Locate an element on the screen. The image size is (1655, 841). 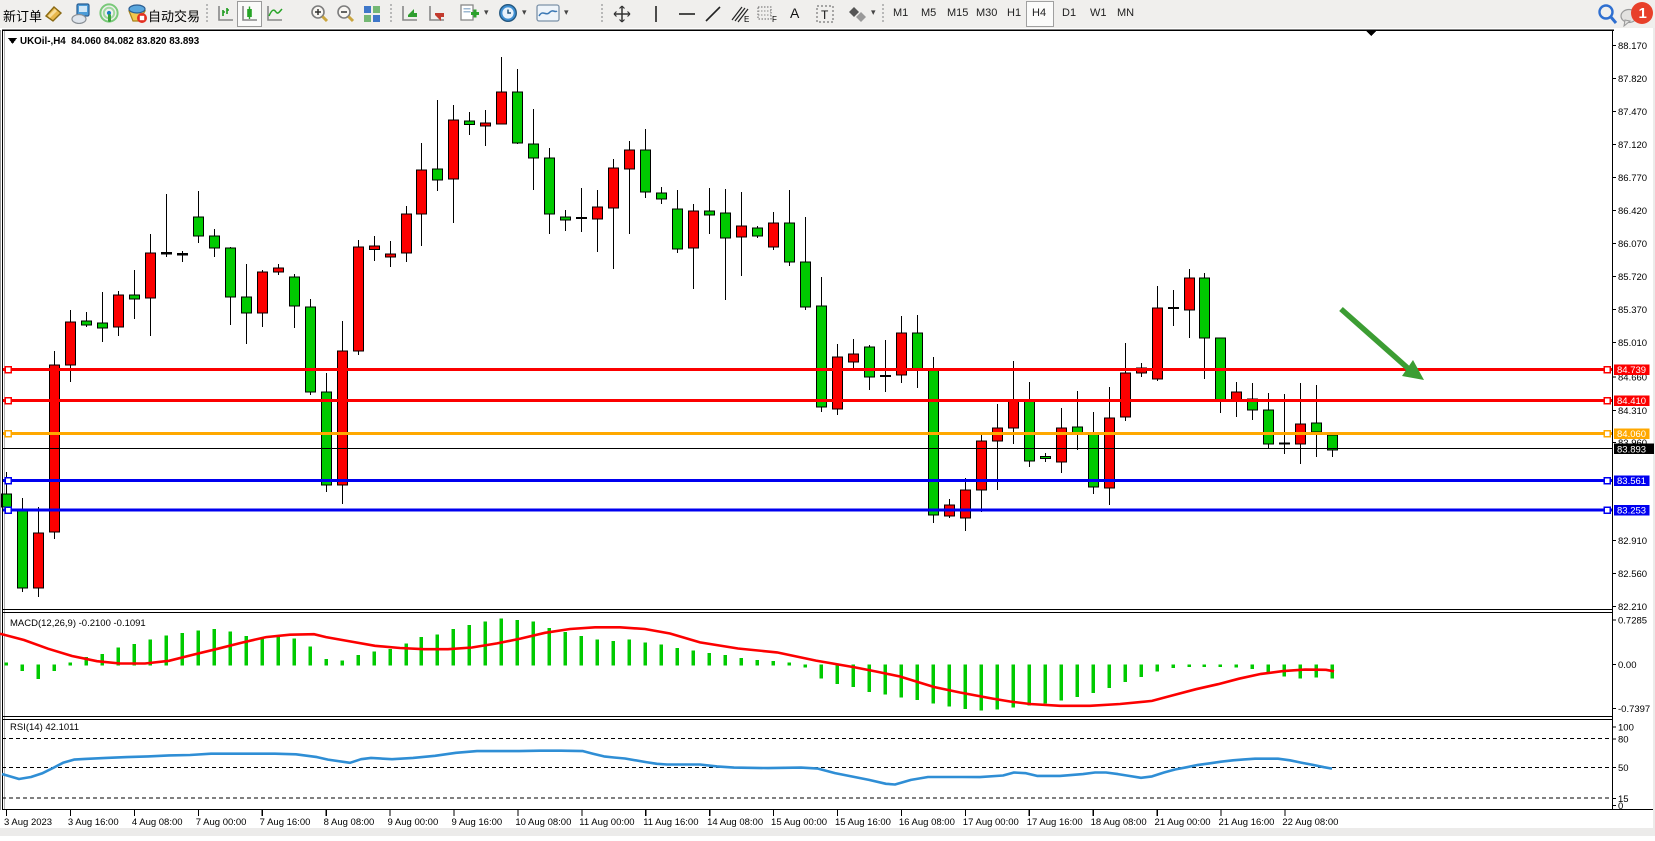
svg-text: 9 Aug 16:00 is located at coordinates (476, 822).